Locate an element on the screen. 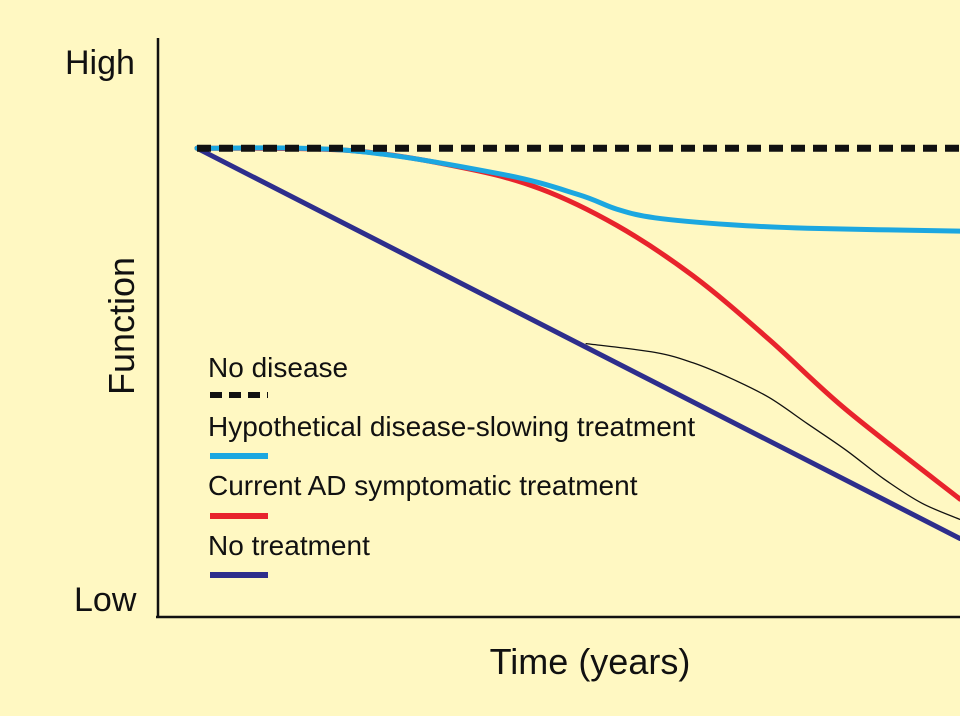 The image size is (960, 716). series-line-hypothetical-treatment is located at coordinates (577, 189).